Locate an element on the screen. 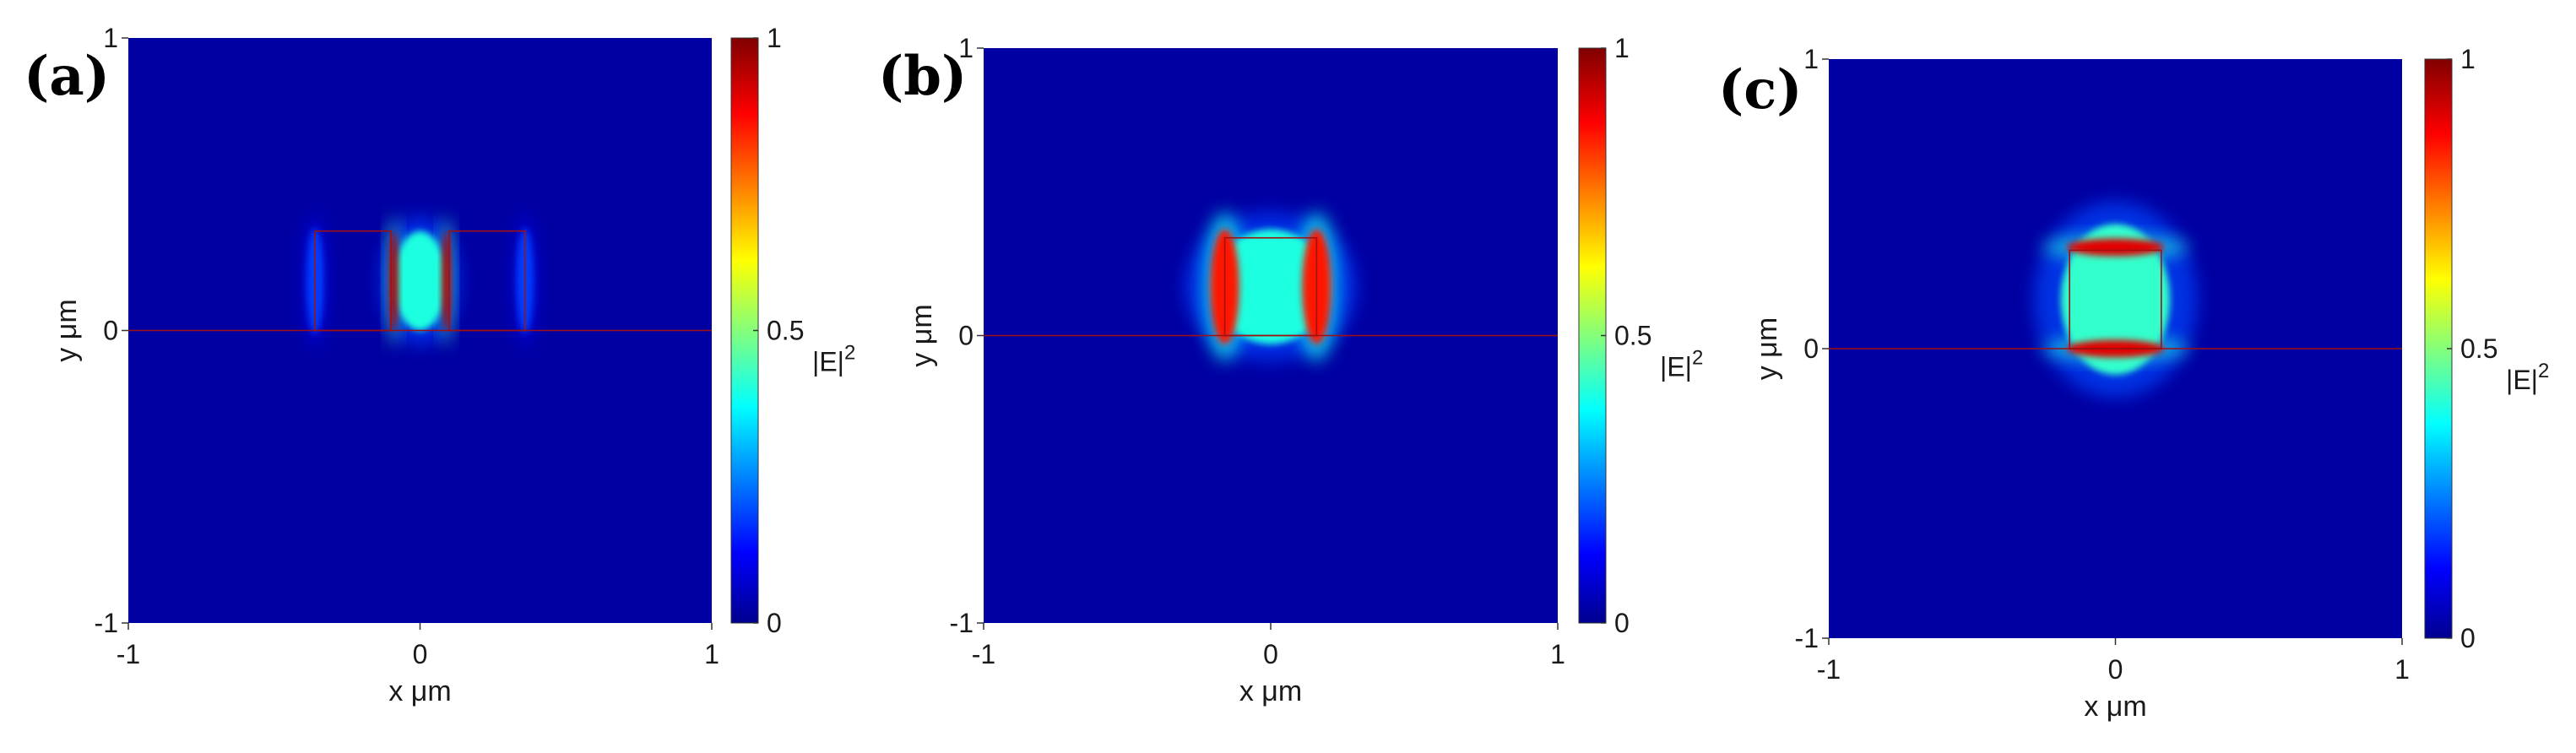 The height and width of the screenshot is (753, 2576). panel-label: (a) is located at coordinates (67, 76).